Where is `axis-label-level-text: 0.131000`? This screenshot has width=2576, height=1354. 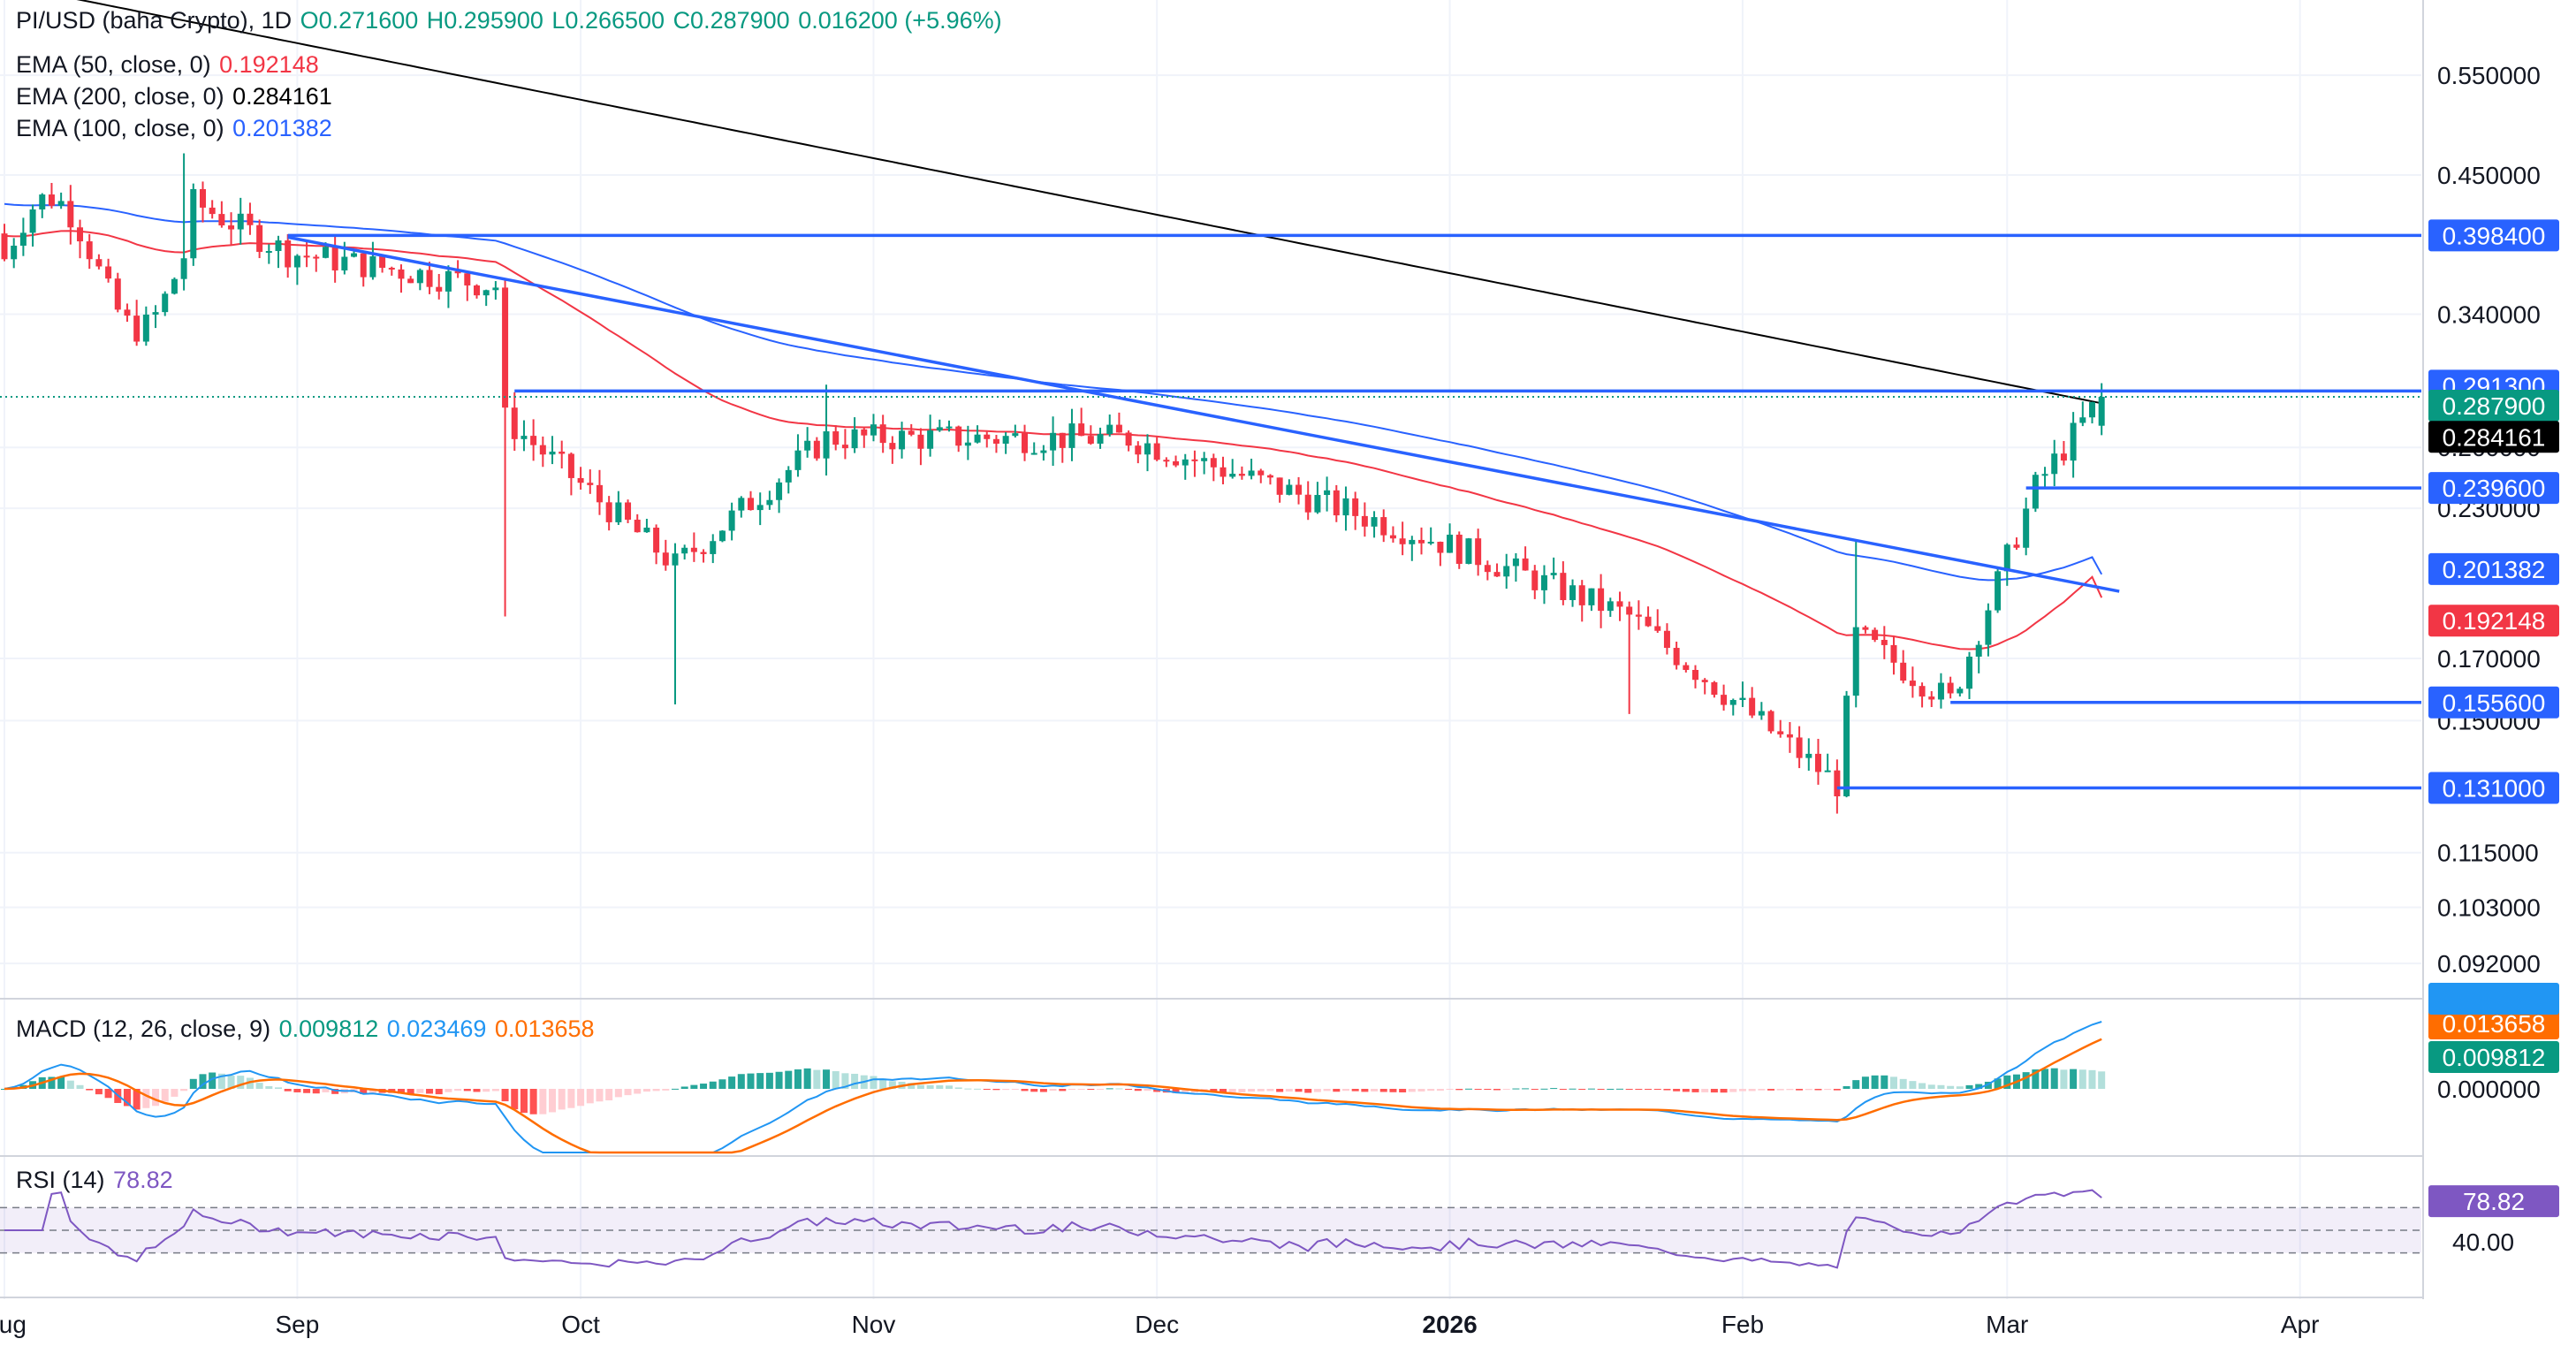
axis-label-level-text: 0.131000 is located at coordinates (2494, 788).